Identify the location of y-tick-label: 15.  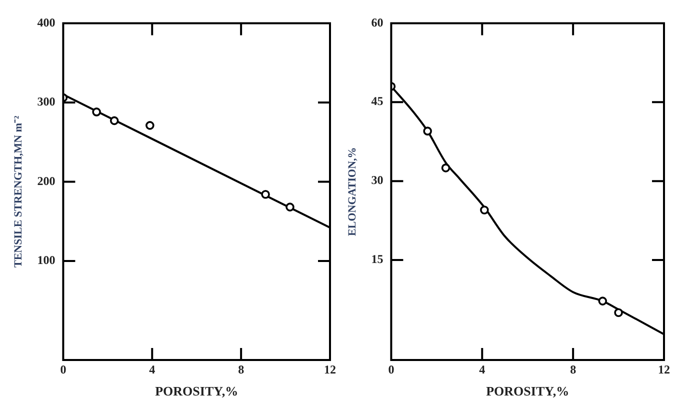
(377, 259).